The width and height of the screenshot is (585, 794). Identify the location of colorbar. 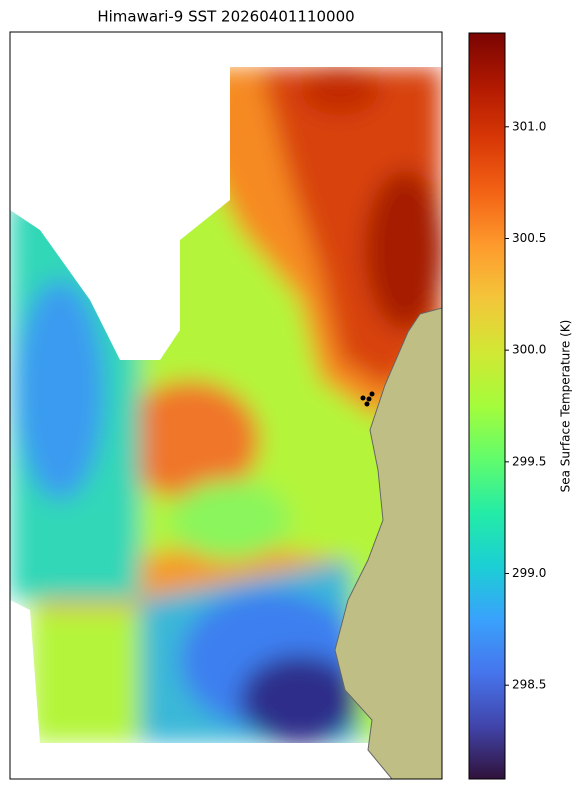
(487, 406).